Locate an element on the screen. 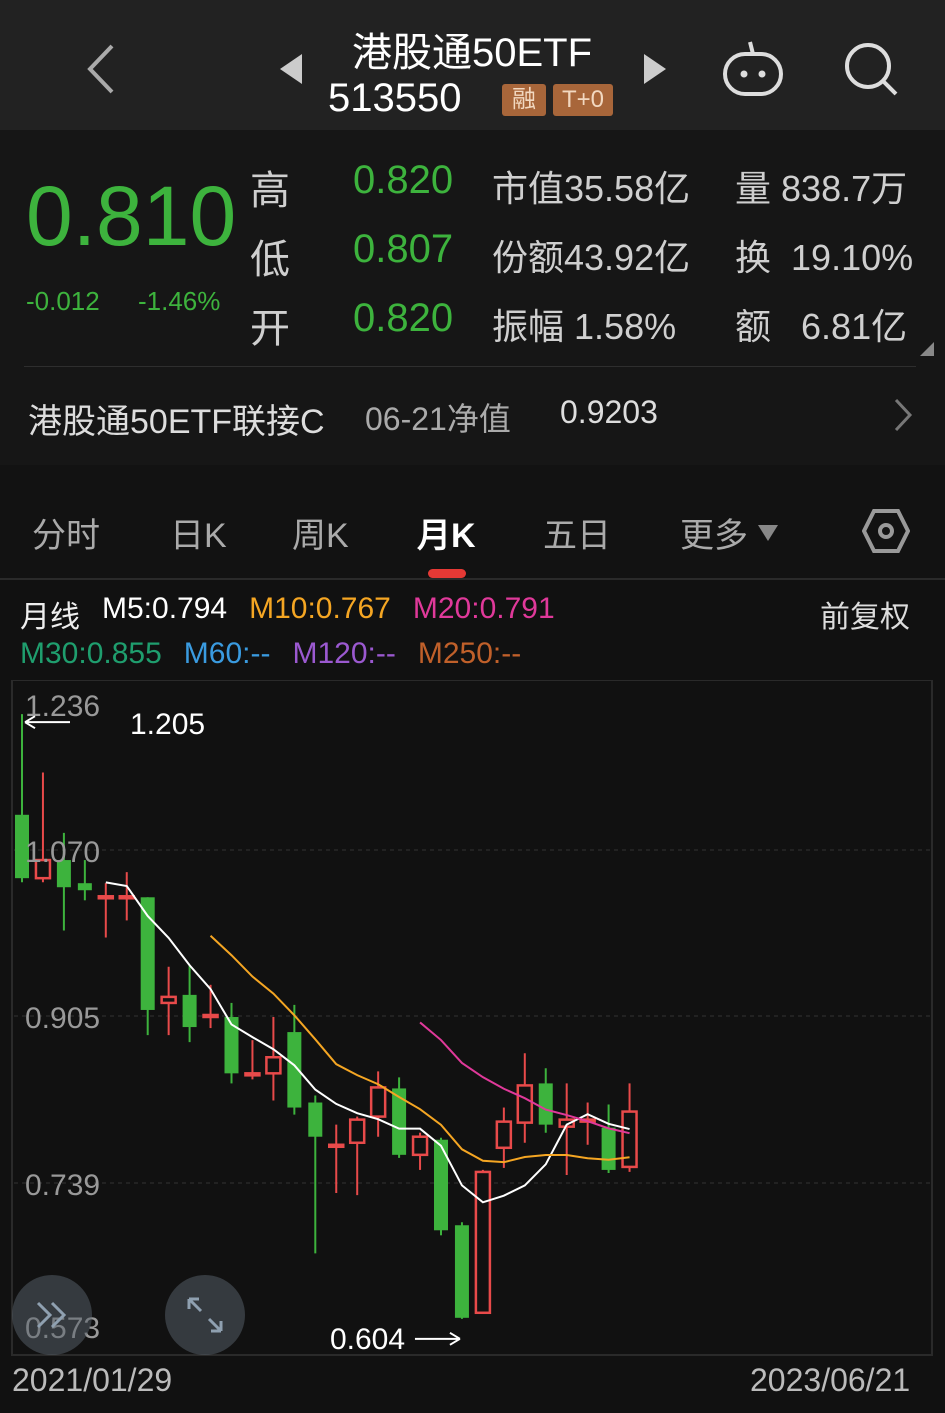 The image size is (945, 1413). period-tabs: 分时 日K 周K 月K 五日 更多 is located at coordinates (472, 521).